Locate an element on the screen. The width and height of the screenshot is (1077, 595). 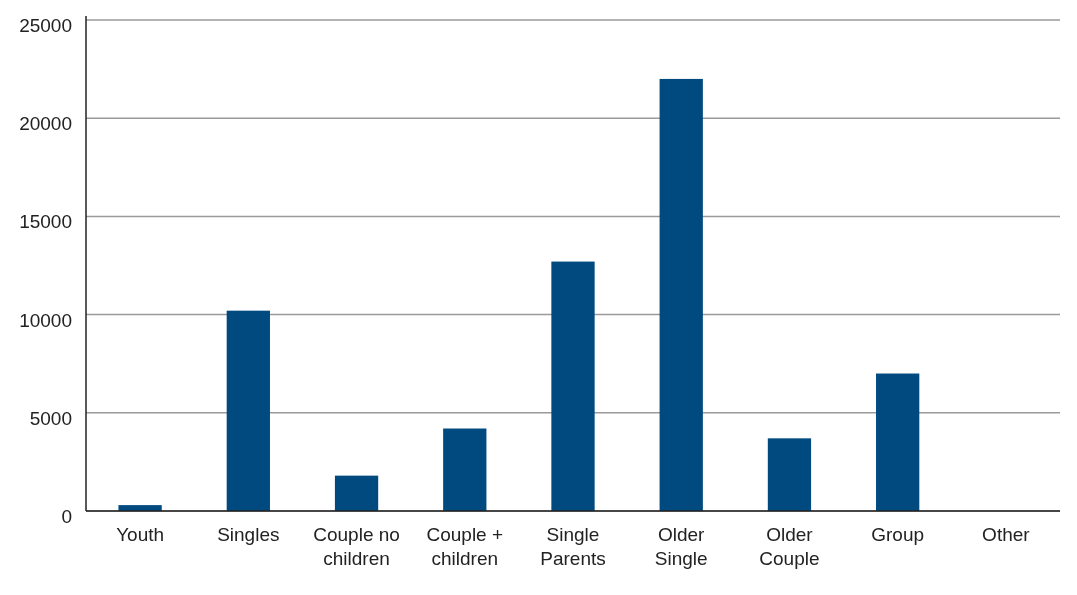
x-tick-label: Couple + children is located at coordinates (465, 546).